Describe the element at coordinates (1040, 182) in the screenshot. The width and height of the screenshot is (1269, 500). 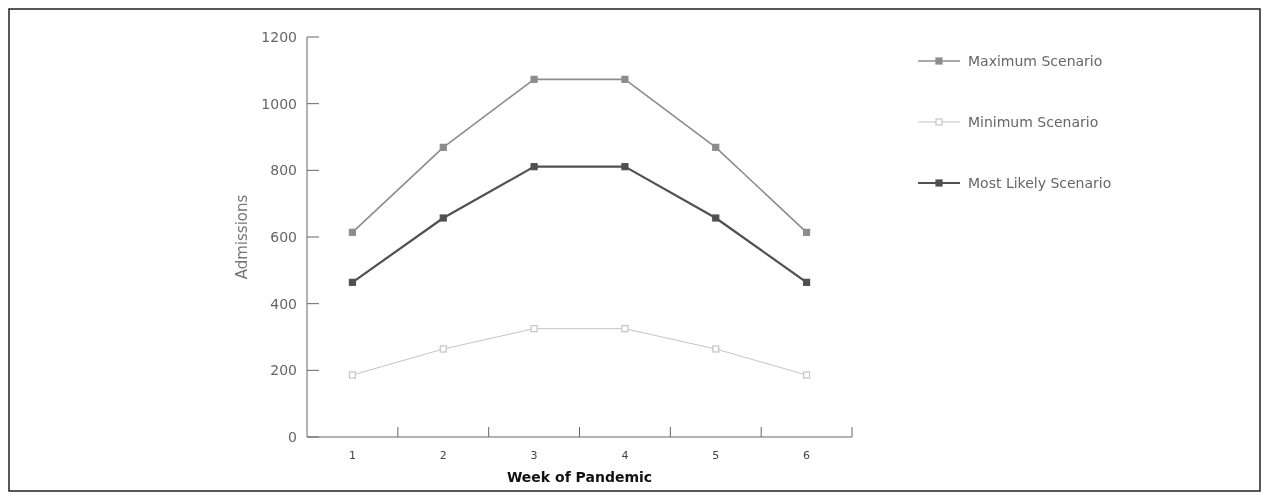
I see `legend-label: Most Likely Scenario` at that location.